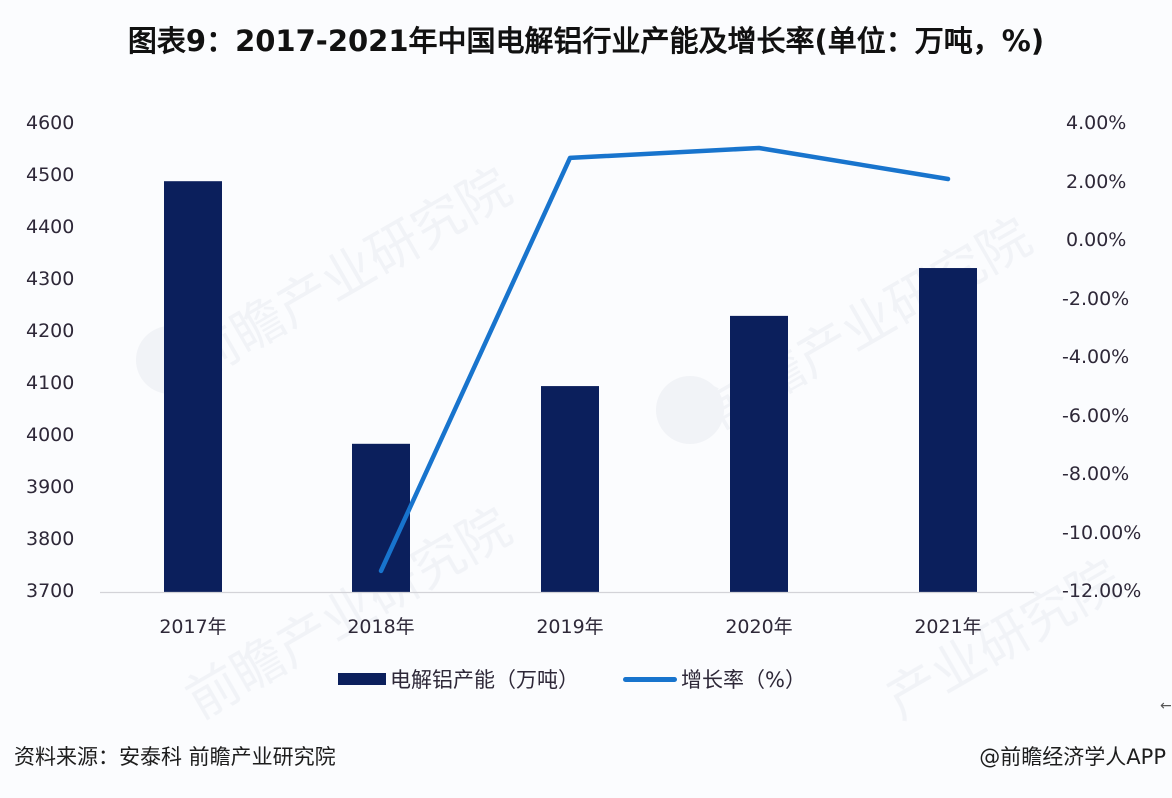 The width and height of the screenshot is (1172, 798). I want to click on svg-text: 产业研究院, so click(1004, 640).